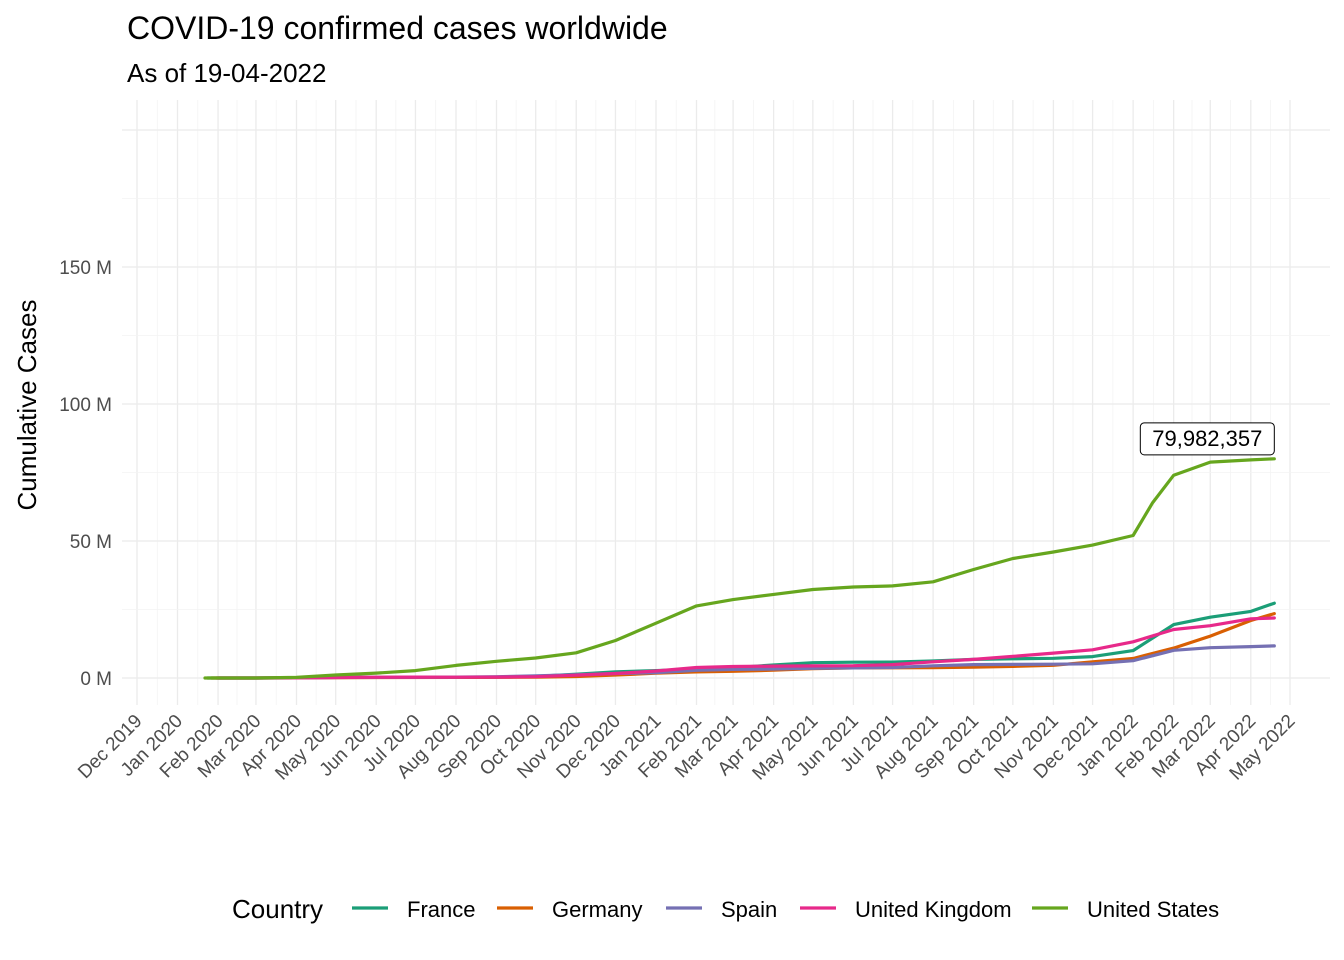 The width and height of the screenshot is (1344, 960). What do you see at coordinates (745, 648) in the screenshot?
I see `series-line-united-kingdom` at bounding box center [745, 648].